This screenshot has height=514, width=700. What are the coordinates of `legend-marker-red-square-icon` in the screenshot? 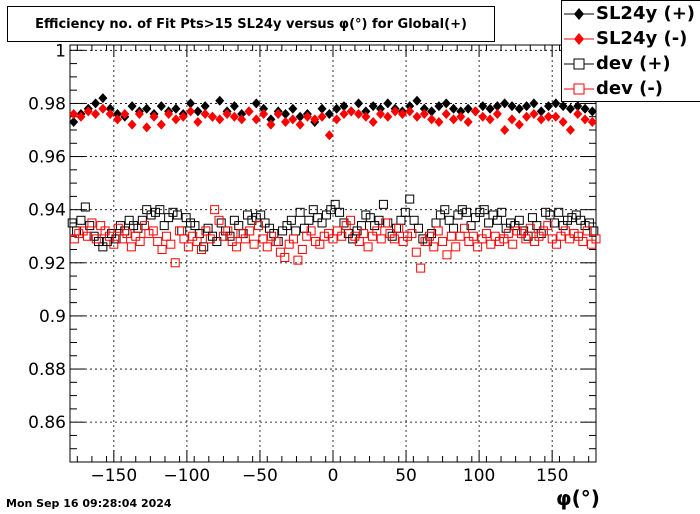 It's located at (579, 89).